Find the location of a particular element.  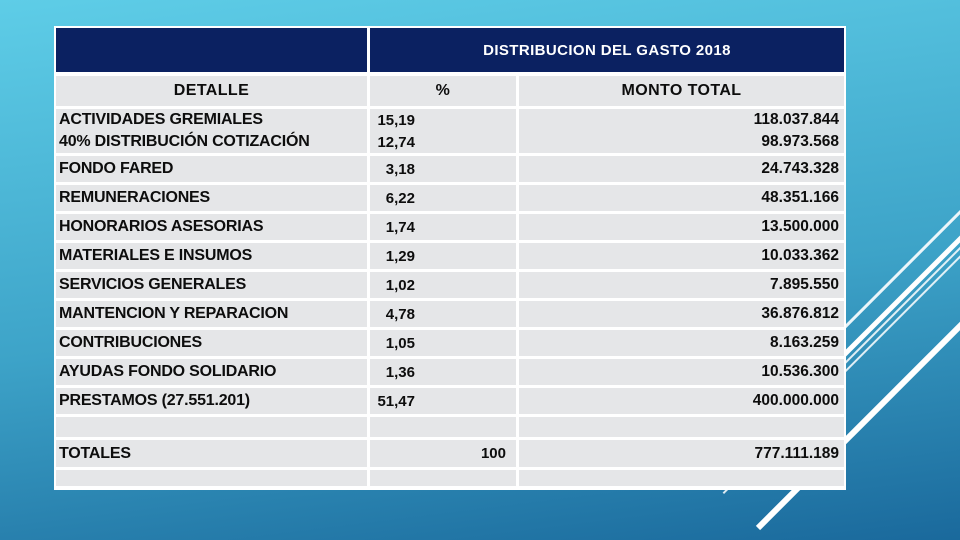

cell-monto-total: 48.351.166 is located at coordinates (681, 198).